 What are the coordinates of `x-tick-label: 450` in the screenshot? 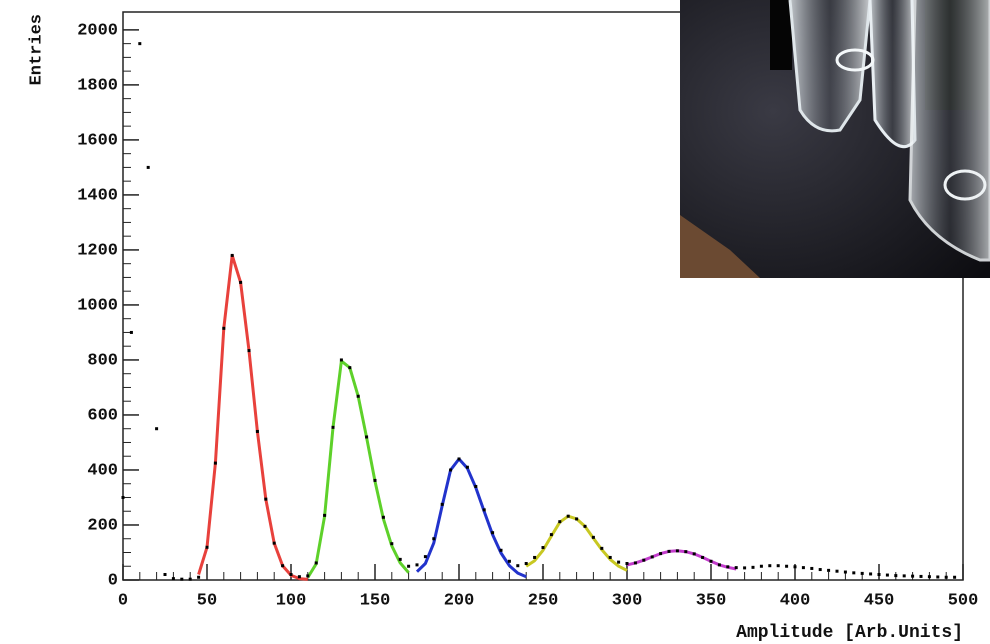 It's located at (879, 600).